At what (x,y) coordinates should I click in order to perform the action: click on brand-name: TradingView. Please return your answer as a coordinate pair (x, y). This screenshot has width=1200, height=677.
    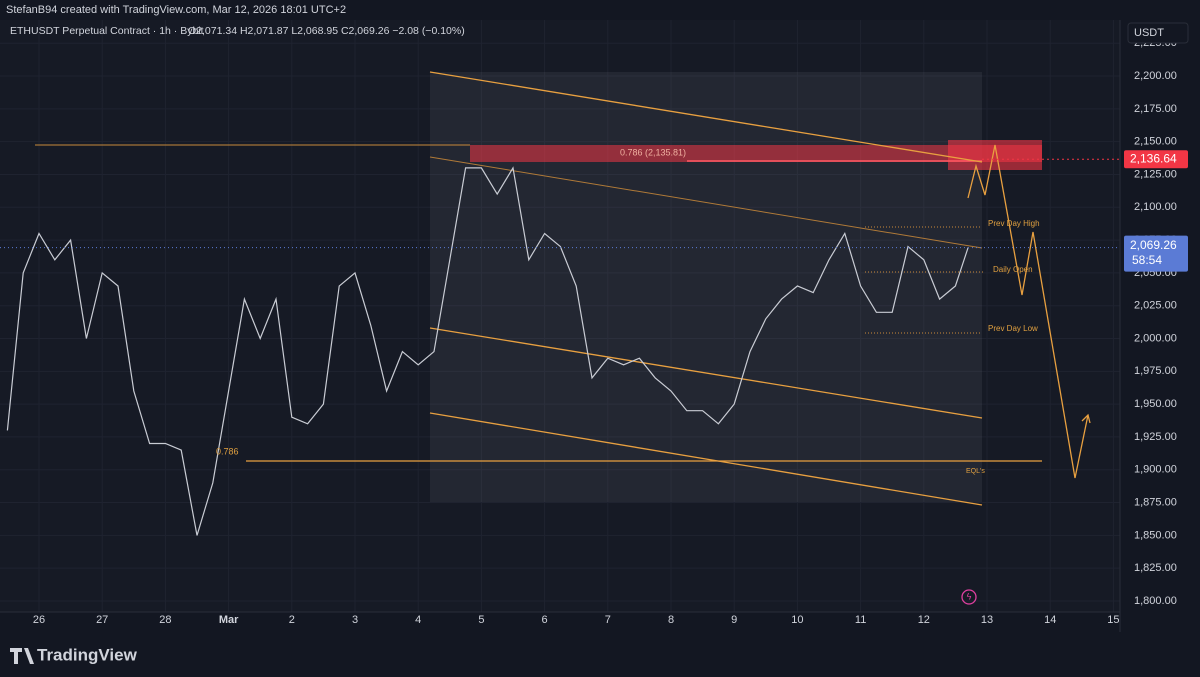
    Looking at the image, I should click on (87, 654).